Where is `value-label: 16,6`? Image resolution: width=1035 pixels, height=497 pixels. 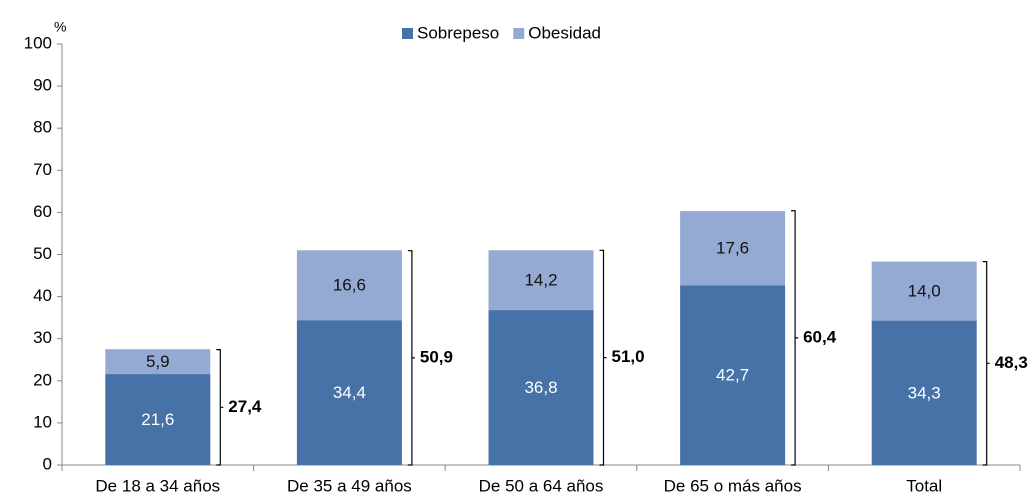
value-label: 16,6 is located at coordinates (349, 285).